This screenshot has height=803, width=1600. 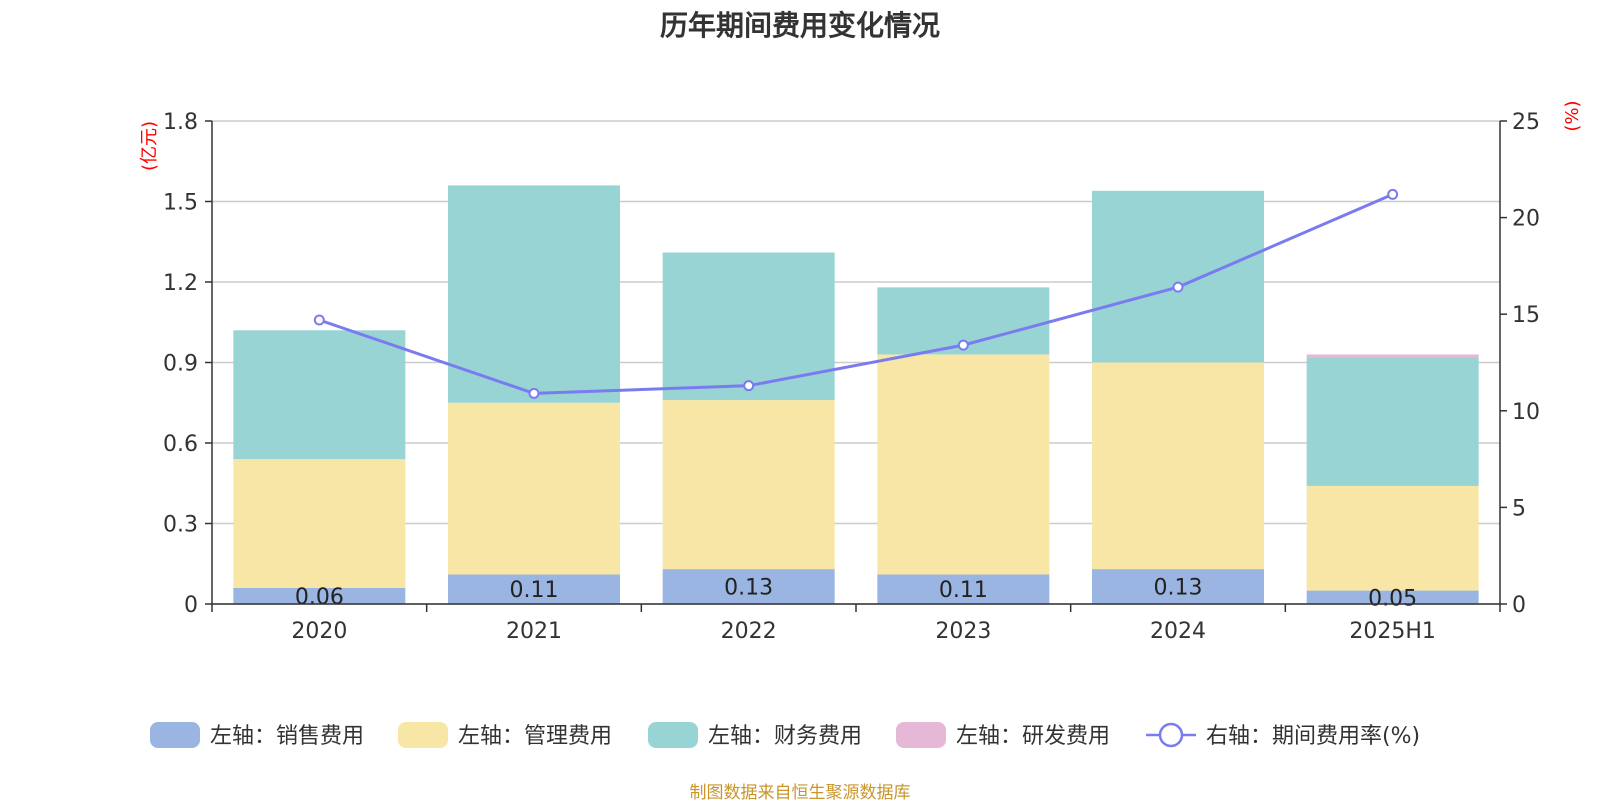 I want to click on legend-label: 左轴：销售费用, so click(x=287, y=736).